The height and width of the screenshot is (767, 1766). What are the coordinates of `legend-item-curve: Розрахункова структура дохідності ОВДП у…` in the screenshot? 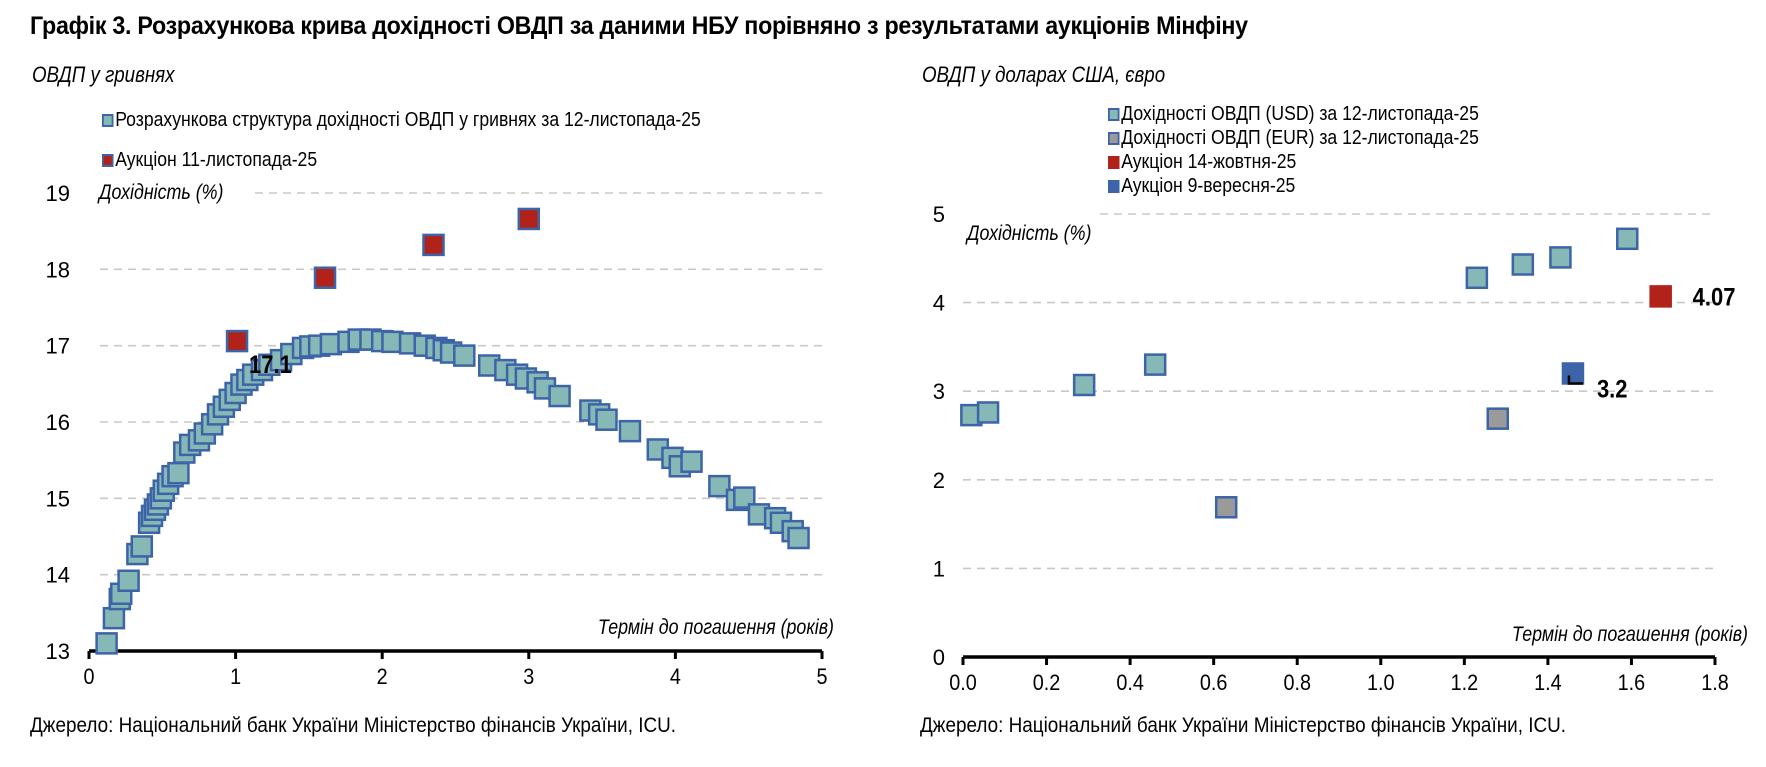 It's located at (401, 120).